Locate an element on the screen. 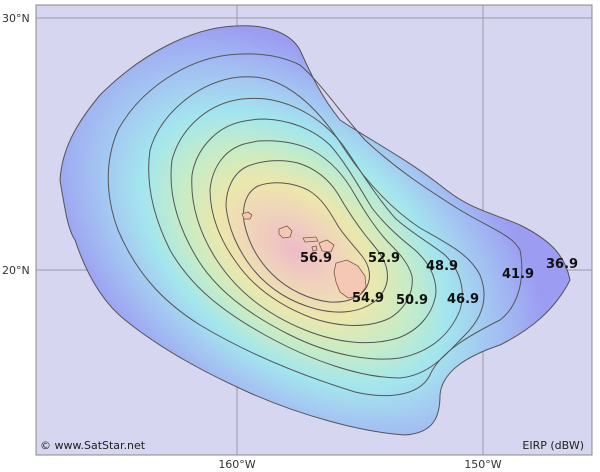 This screenshot has height=472, width=600. island-oahu is located at coordinates (285, 232).